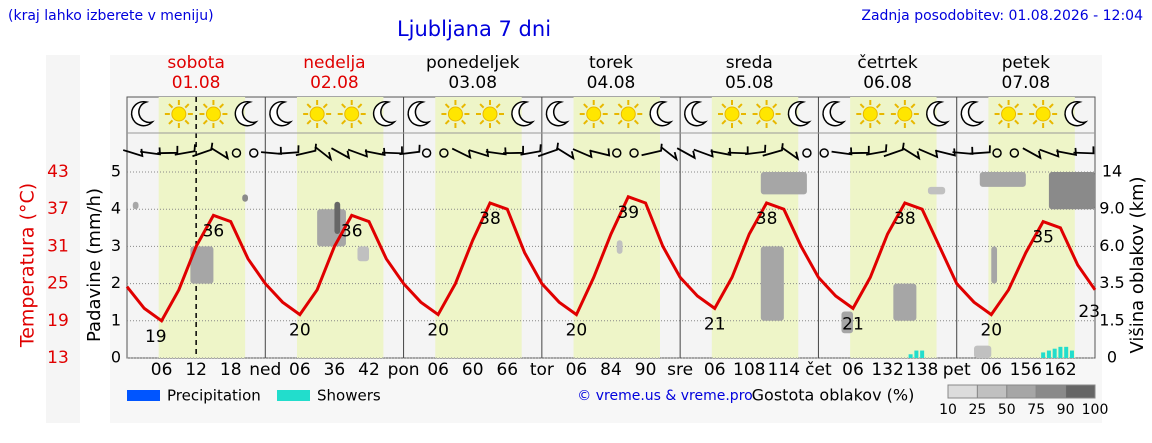 The image size is (1152, 443). What do you see at coordinates (473, 63) in the screenshot?
I see `day-name: ponedeljek` at bounding box center [473, 63].